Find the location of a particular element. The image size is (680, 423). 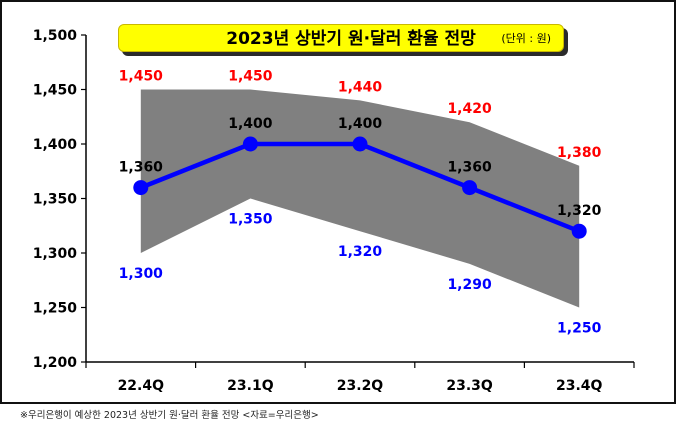

upper-bound-label: 1,420 is located at coordinates (469, 109).